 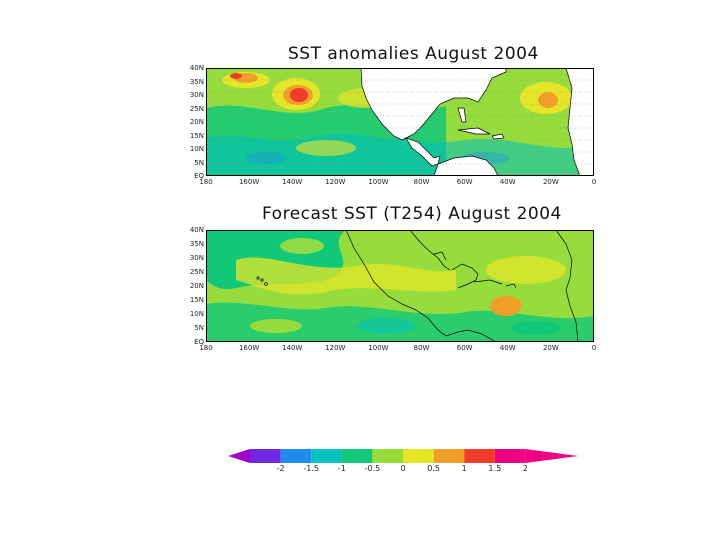 What do you see at coordinates (280, 468) in the screenshot?
I see `colorbar-label: -2` at bounding box center [280, 468].